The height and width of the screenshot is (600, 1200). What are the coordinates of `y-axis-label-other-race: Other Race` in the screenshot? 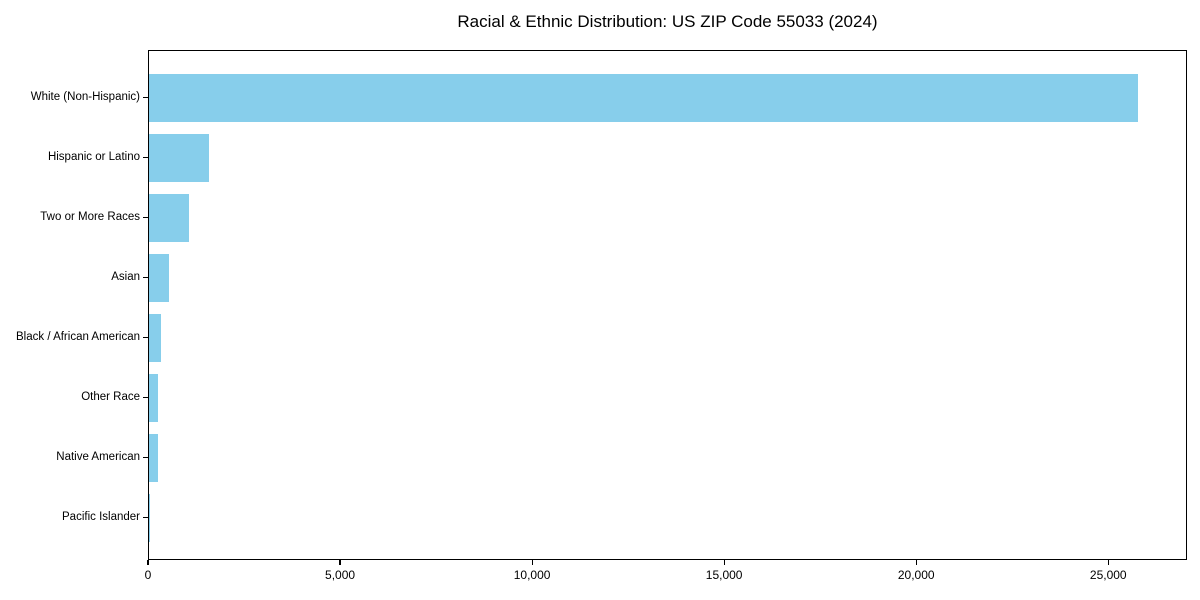 It's located at (110, 397).